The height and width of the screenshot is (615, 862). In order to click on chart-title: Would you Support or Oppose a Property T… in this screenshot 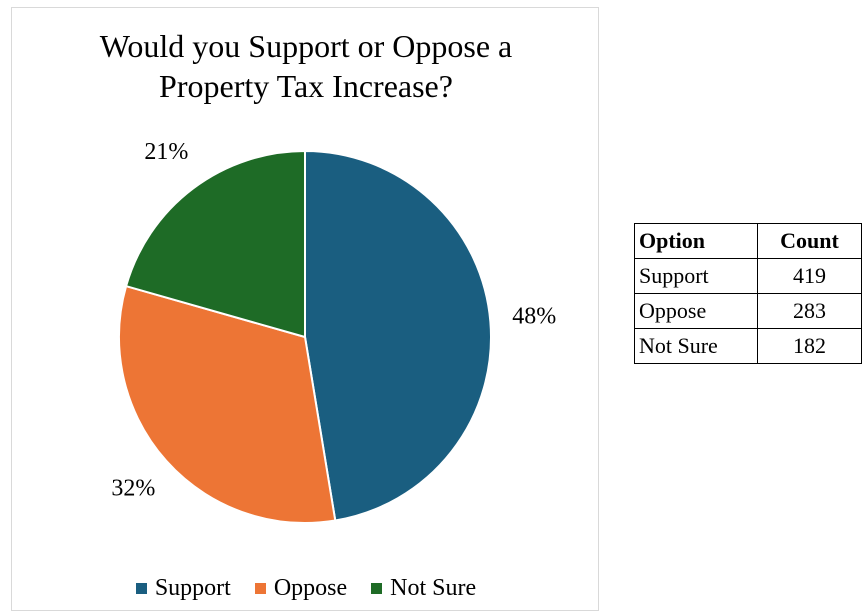, I will do `click(306, 66)`.